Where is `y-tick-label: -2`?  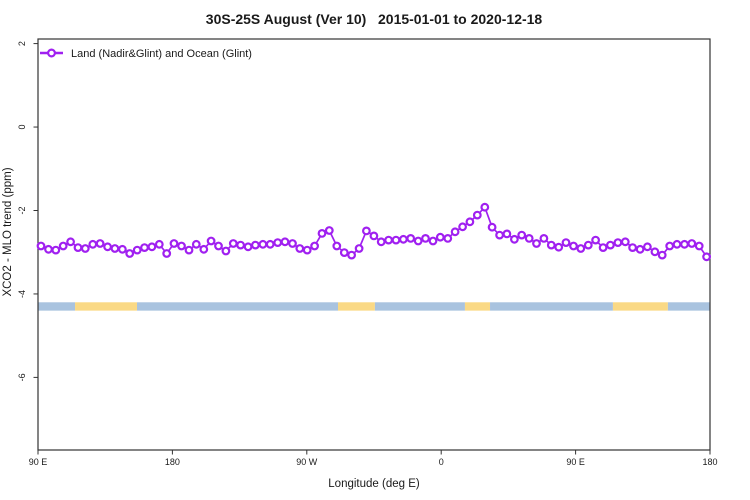
y-tick-label: -2 is located at coordinates (22, 210).